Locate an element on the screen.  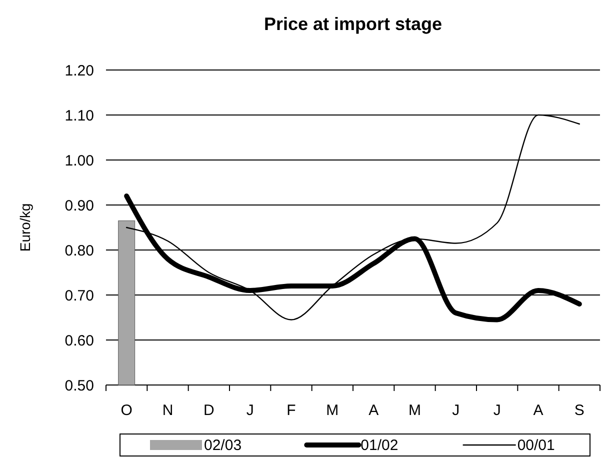
y-tick-label: 1.00 is located at coordinates (79, 161).